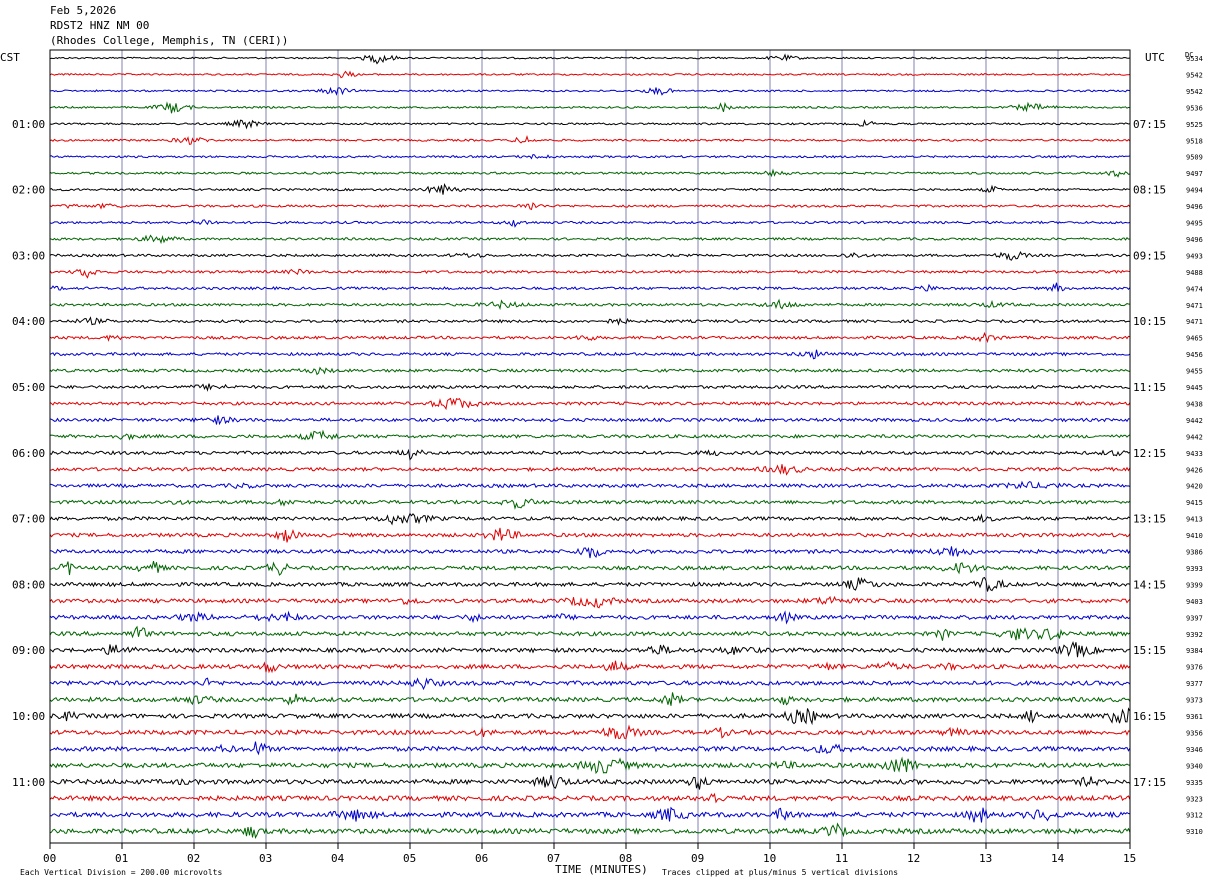 This screenshot has width=1210, height=886. What do you see at coordinates (1149, 321) in the screenshot?
I see `utc-hour-label: 10:15` at bounding box center [1149, 321].